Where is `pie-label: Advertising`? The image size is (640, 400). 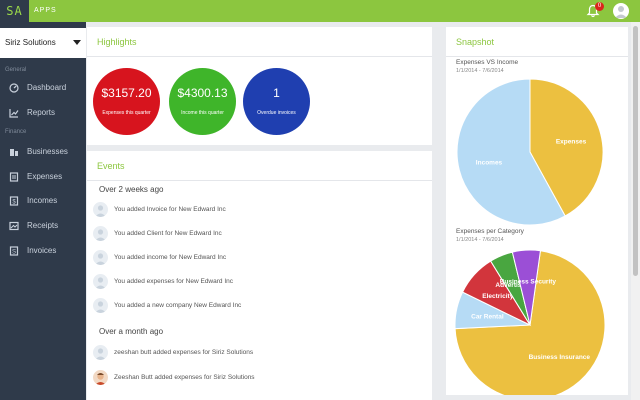
pie-label: Advertising is located at coordinates (513, 285).